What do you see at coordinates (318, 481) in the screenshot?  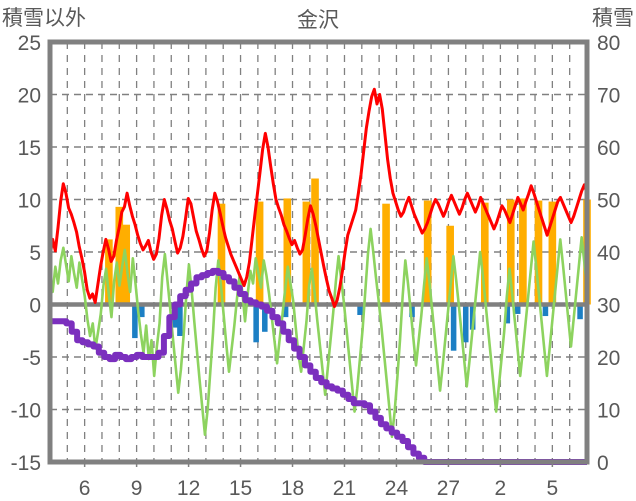 I see `x-axis-ticks: 6 9 12 15 18 21 24 27 2 5` at bounding box center [318, 481].